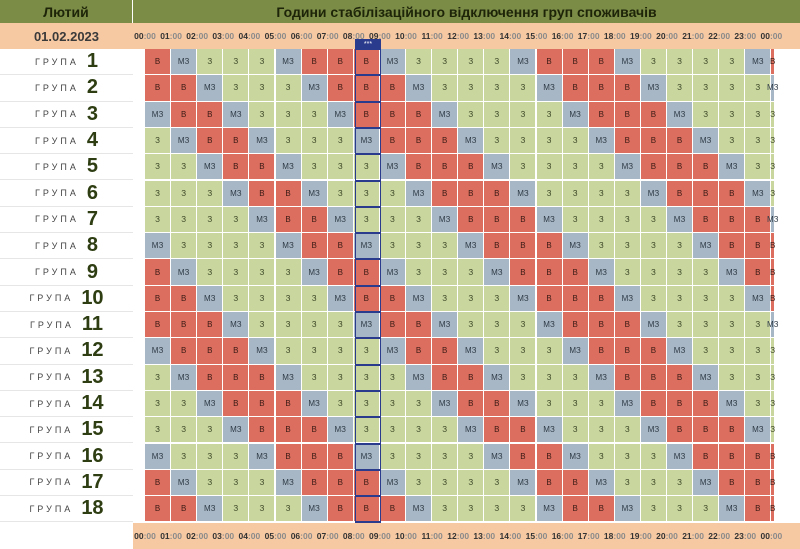 Image resolution: width=800 pixels, height=549 pixels. Describe the element at coordinates (66, 88) in the screenshot. I see `group-label: ГРУПА 2` at that location.